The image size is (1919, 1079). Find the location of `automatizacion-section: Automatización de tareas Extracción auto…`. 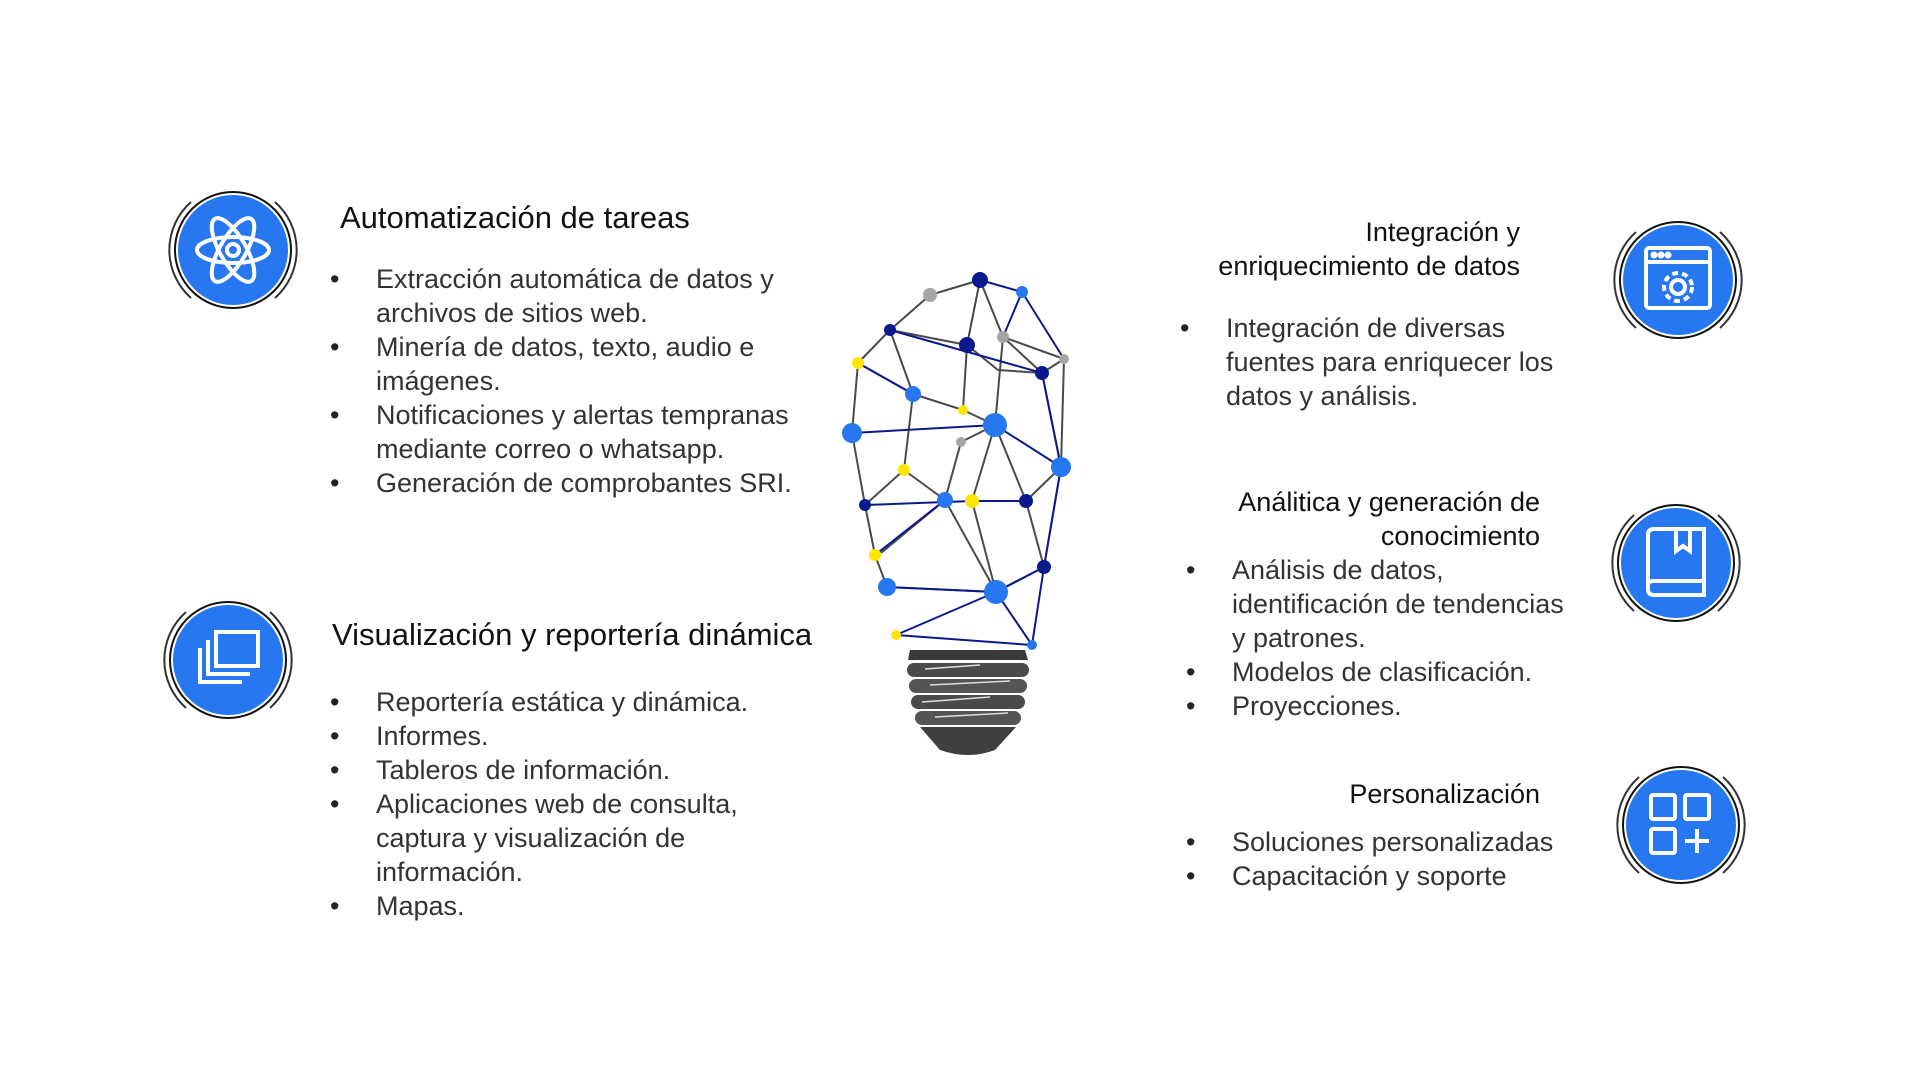

automatizacion-section: Automatización de tareas Extracción auto… is located at coordinates (565, 350).